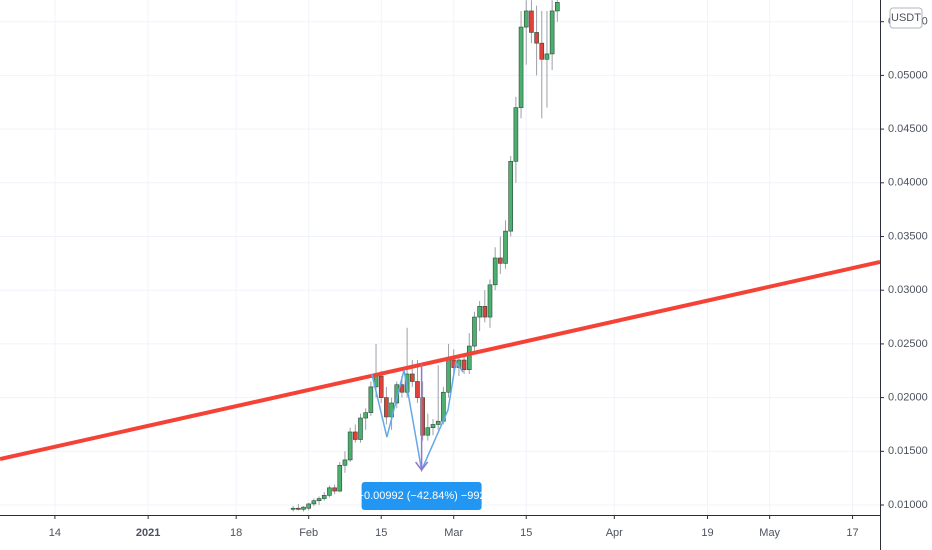 The height and width of the screenshot is (550, 932). What do you see at coordinates (908, 236) in the screenshot?
I see `y-tick-label: 0.03500` at bounding box center [908, 236].